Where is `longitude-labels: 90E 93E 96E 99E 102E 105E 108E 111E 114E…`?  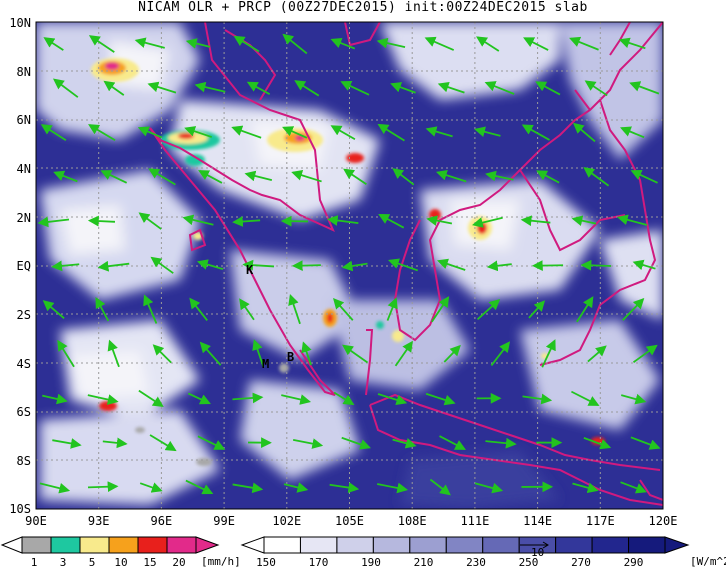
longitude-labels: 90E 93E 96E 99E 102E 105E 108E 111E 114E… is located at coordinates (351, 521).